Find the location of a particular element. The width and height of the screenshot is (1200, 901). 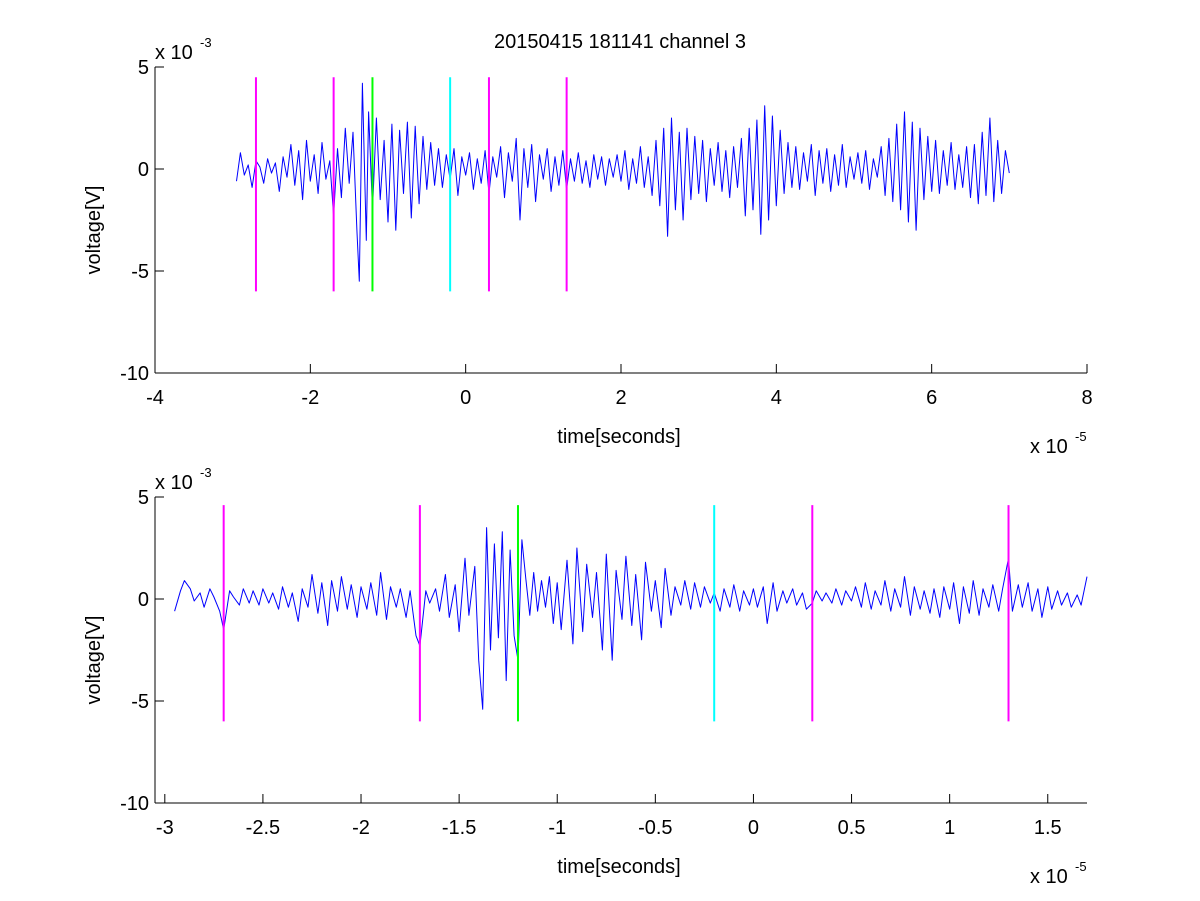

x-tick-label: 8 is located at coordinates (1086, 398).